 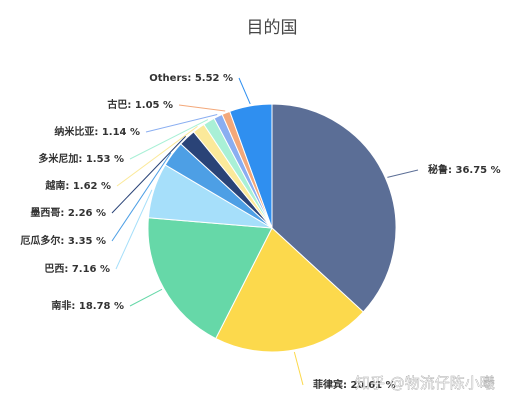 I want to click on slice-label-8: 纳米比亚: 1.14 %, so click(x=97, y=131).